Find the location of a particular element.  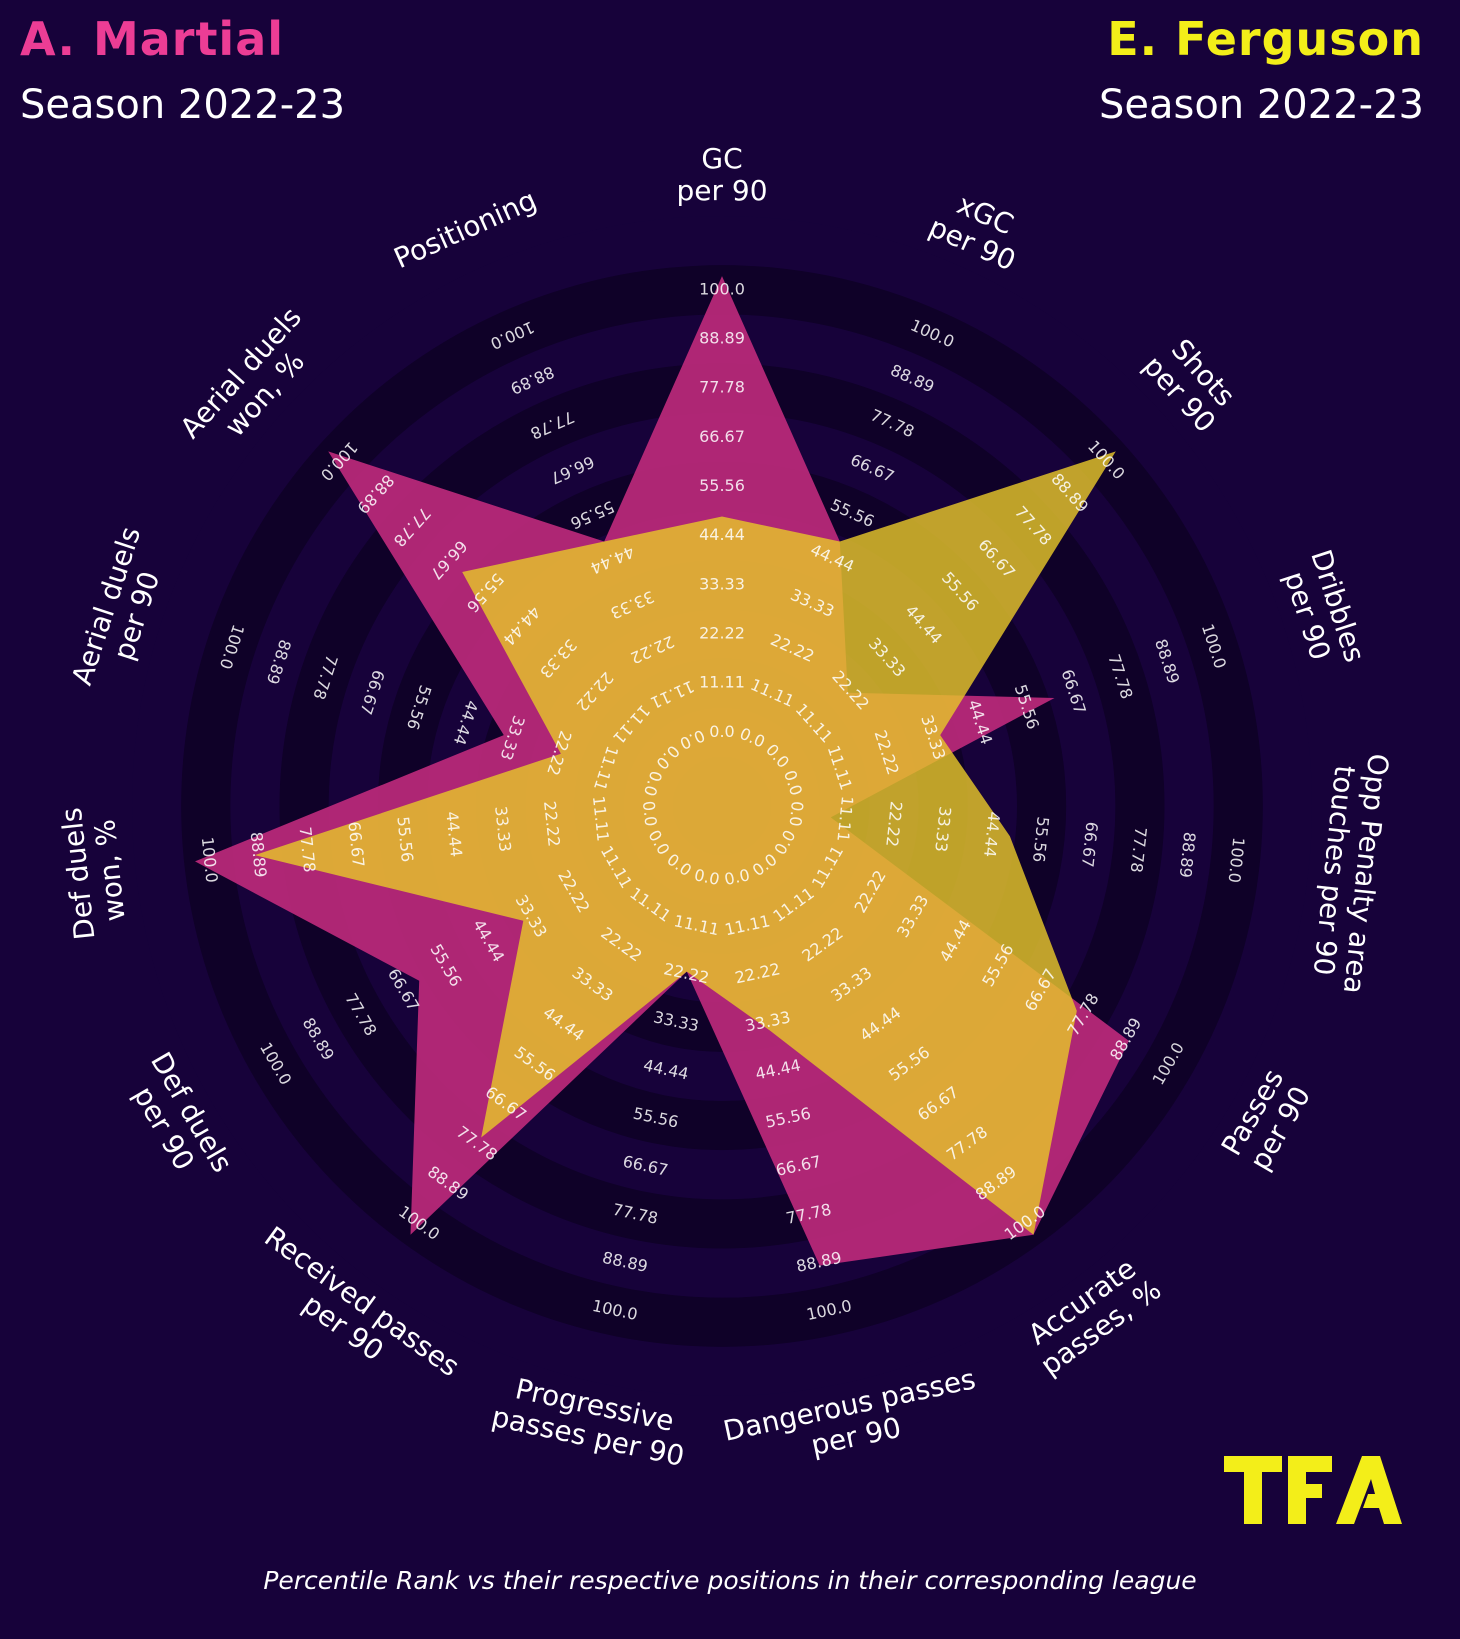

tfa-logo is located at coordinates (1313, 1490).